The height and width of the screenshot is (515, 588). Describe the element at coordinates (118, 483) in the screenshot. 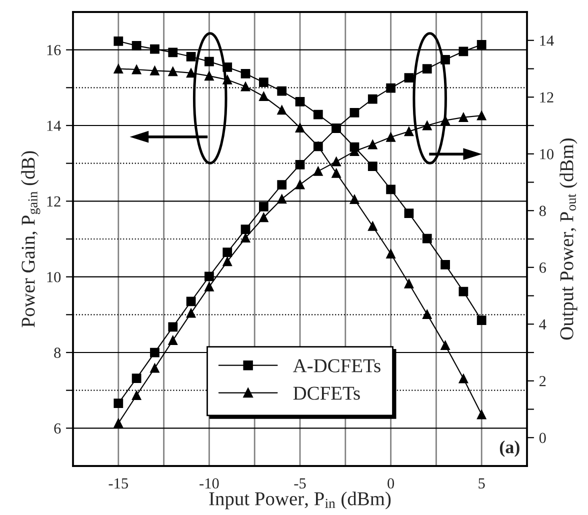

I see `x-tick-label: -15` at that location.